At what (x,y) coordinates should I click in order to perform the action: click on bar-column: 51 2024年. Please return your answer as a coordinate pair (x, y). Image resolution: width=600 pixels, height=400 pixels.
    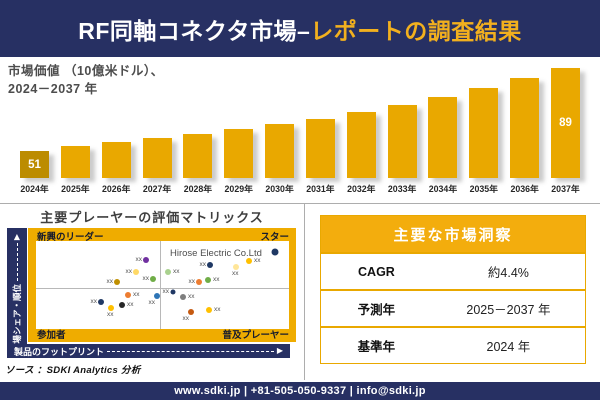
    Looking at the image, I should click on (34, 172).